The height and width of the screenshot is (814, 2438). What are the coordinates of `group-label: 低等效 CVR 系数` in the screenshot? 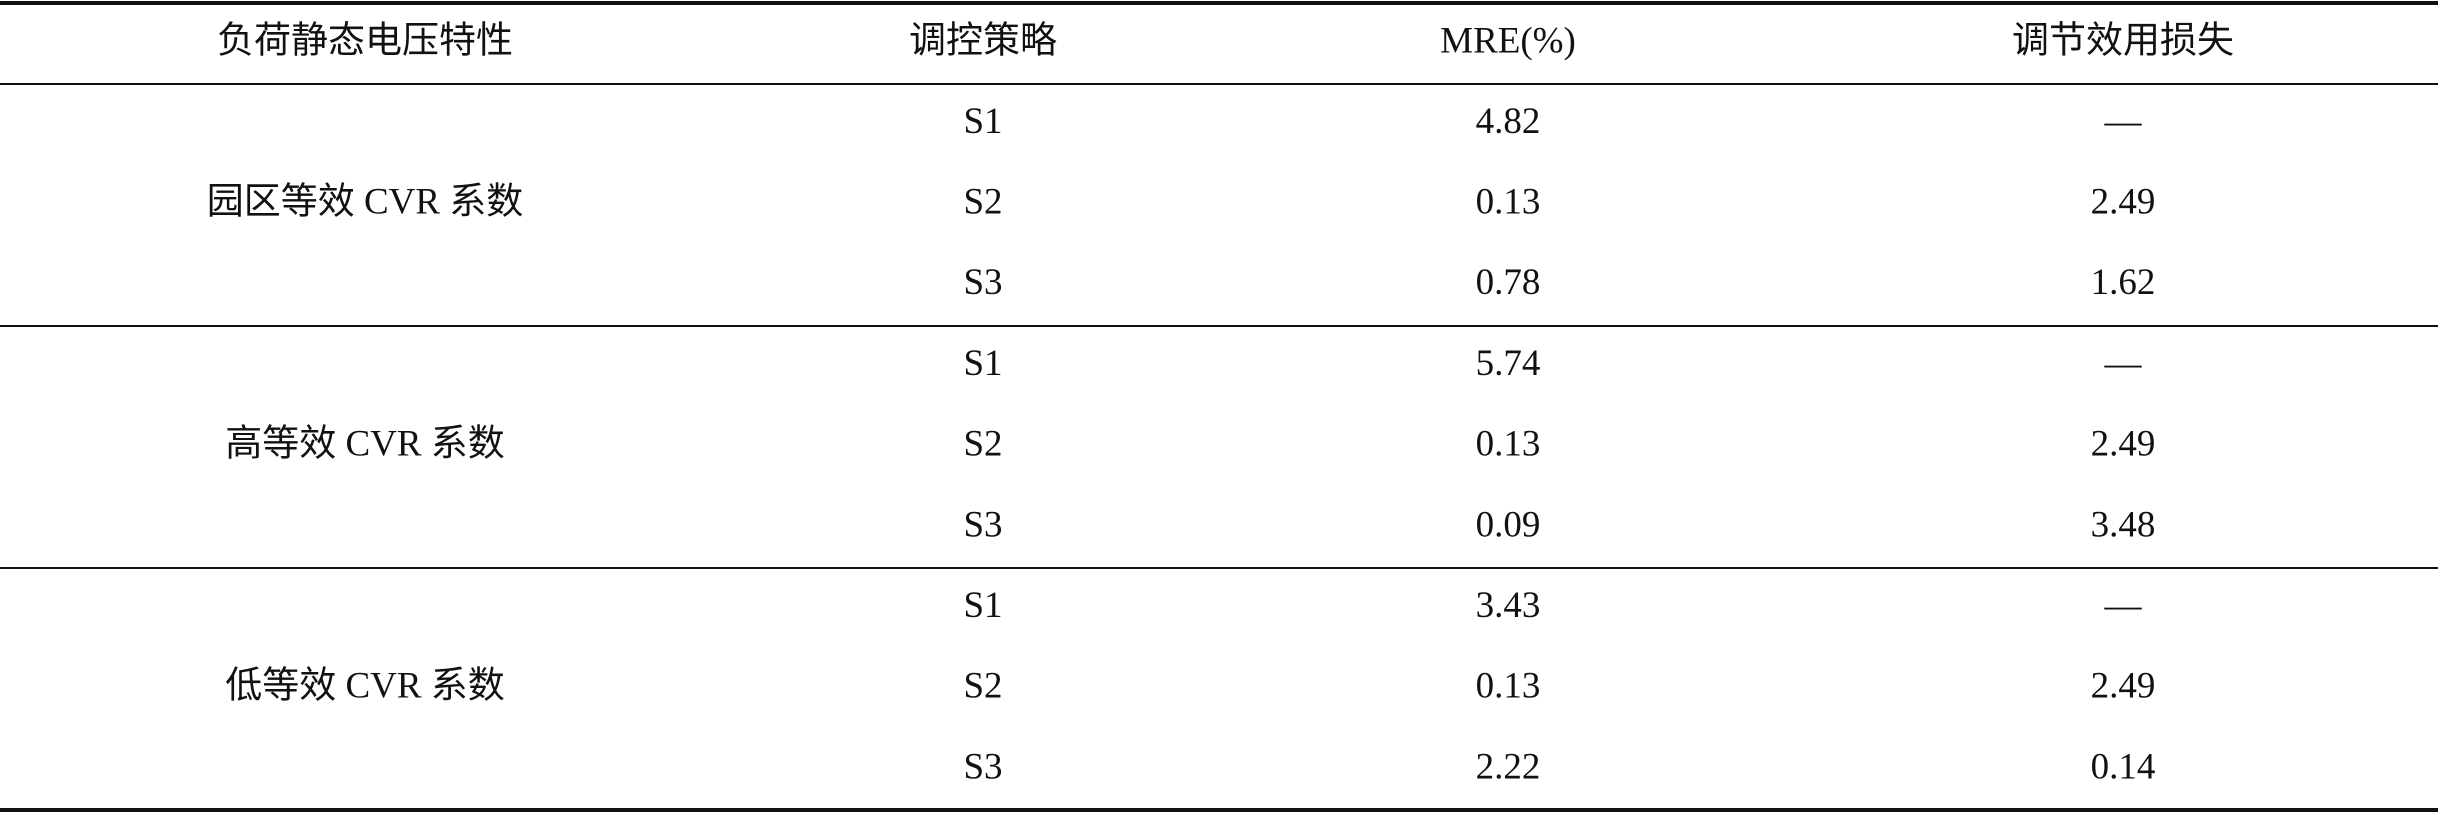 It's located at (365, 686).